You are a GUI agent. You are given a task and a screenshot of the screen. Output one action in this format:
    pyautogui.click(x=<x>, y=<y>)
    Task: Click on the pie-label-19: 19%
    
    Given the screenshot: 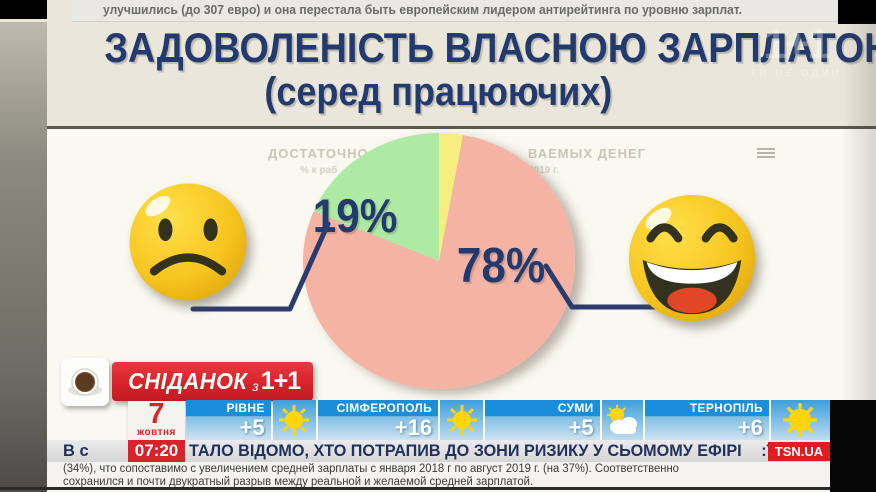 What is the action you would take?
    pyautogui.click(x=355, y=215)
    